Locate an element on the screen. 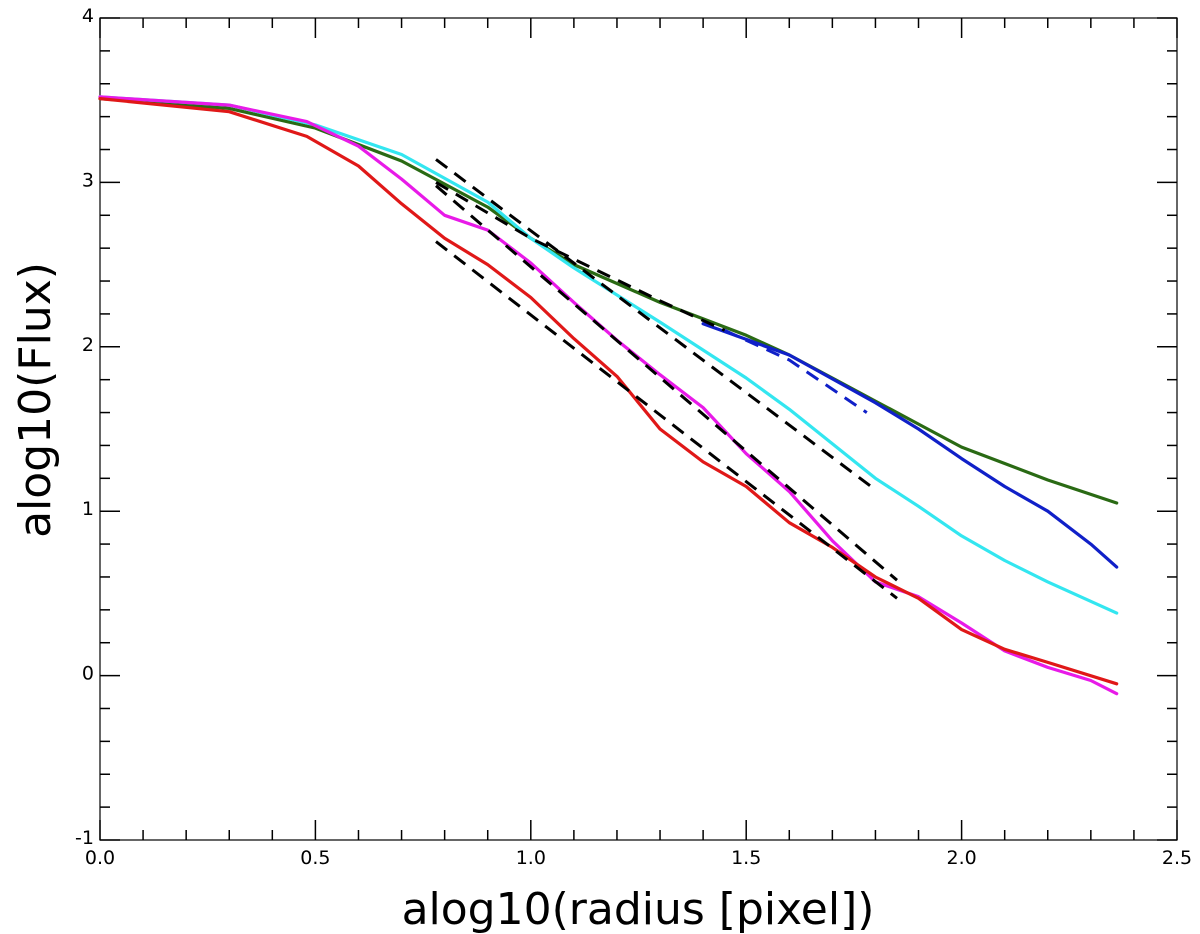 Image resolution: width=1200 pixels, height=934 pixels. x-tick-labels: 0.0 0.5 1.0 1.5 2.0 2.5 is located at coordinates (638, 858).